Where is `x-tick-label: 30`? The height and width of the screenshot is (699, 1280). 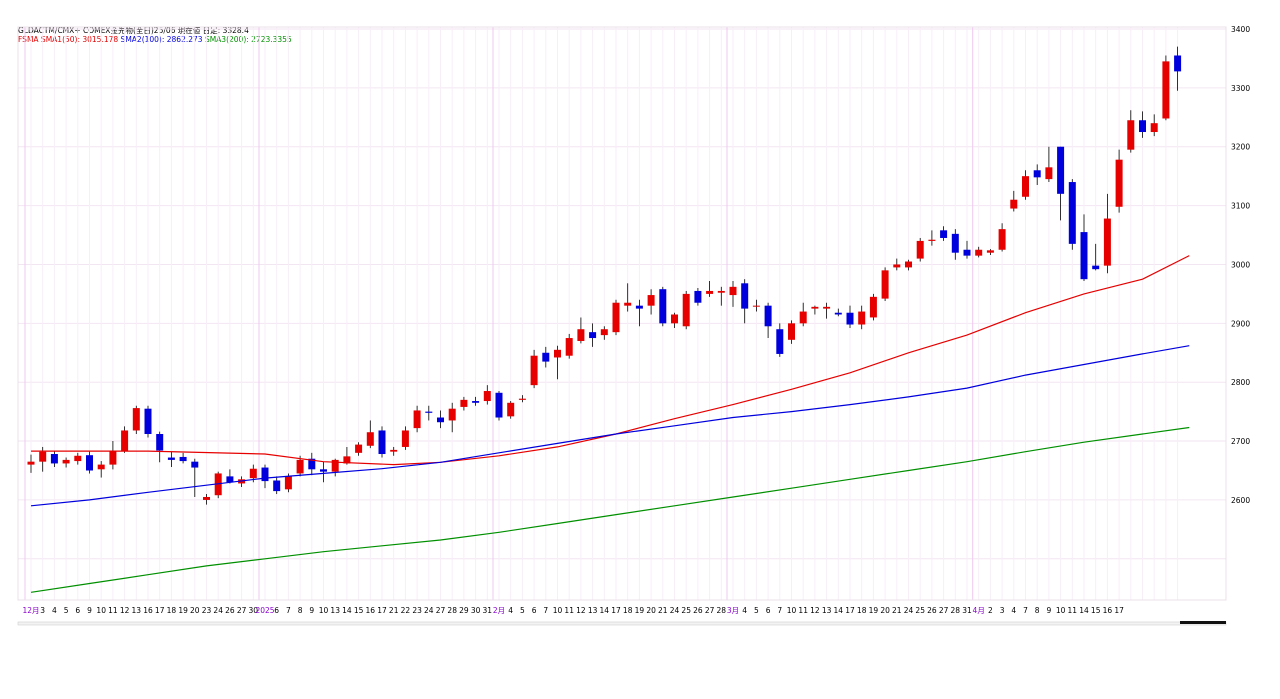 x-tick-label: 30 is located at coordinates (254, 610).